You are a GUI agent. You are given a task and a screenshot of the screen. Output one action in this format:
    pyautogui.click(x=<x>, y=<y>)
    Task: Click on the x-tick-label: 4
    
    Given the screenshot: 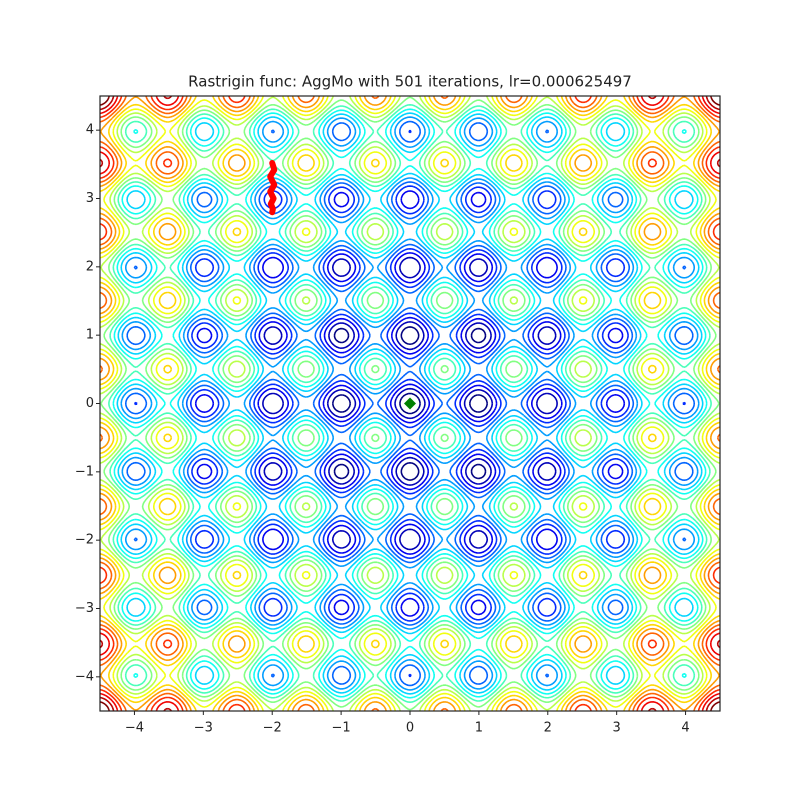 What is the action you would take?
    pyautogui.click(x=685, y=728)
    